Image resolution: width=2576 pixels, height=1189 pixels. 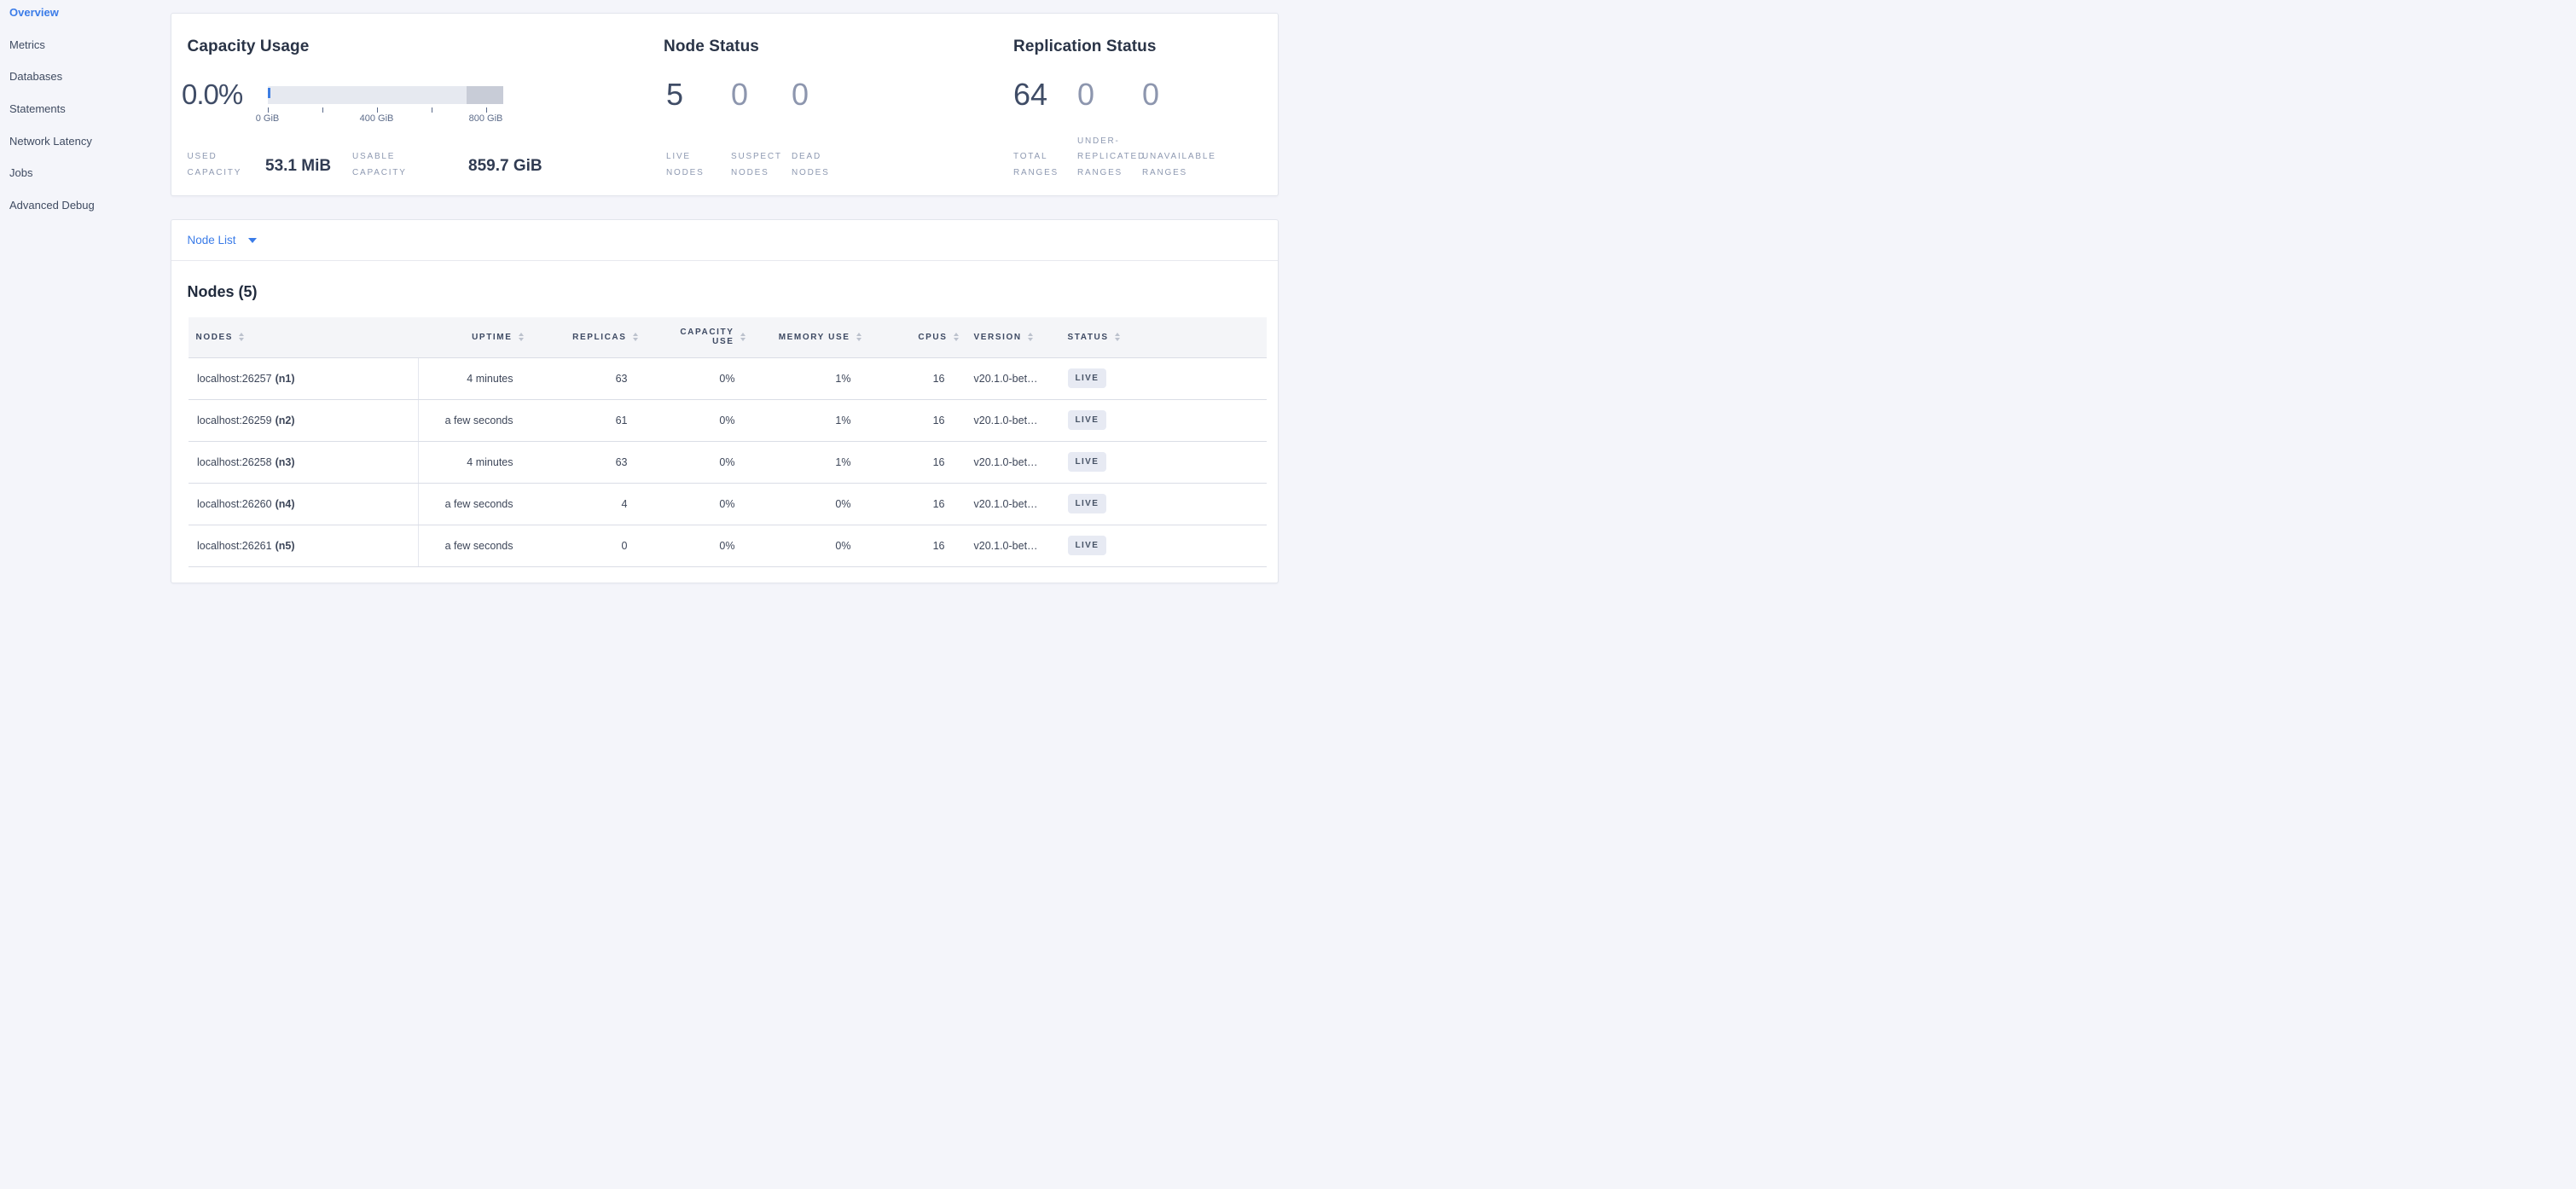 What do you see at coordinates (252, 240) in the screenshot?
I see `chevron-down-icon` at bounding box center [252, 240].